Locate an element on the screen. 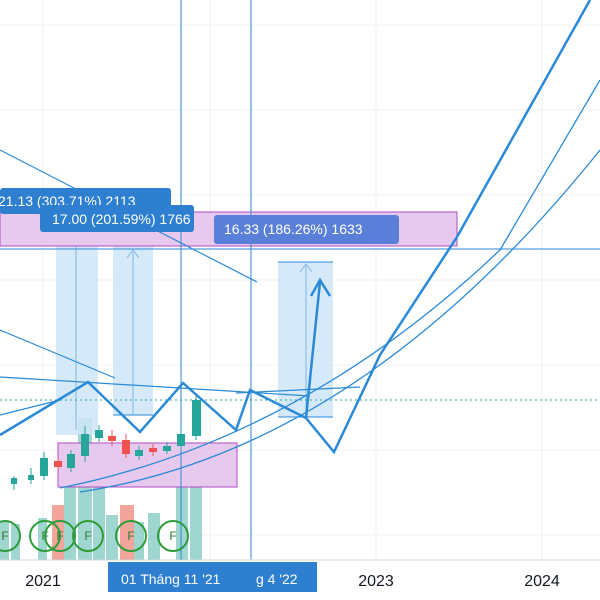 This screenshot has height=600, width=600. measure-label-3: 16.33 (186.26%) 1633 is located at coordinates (306, 229).